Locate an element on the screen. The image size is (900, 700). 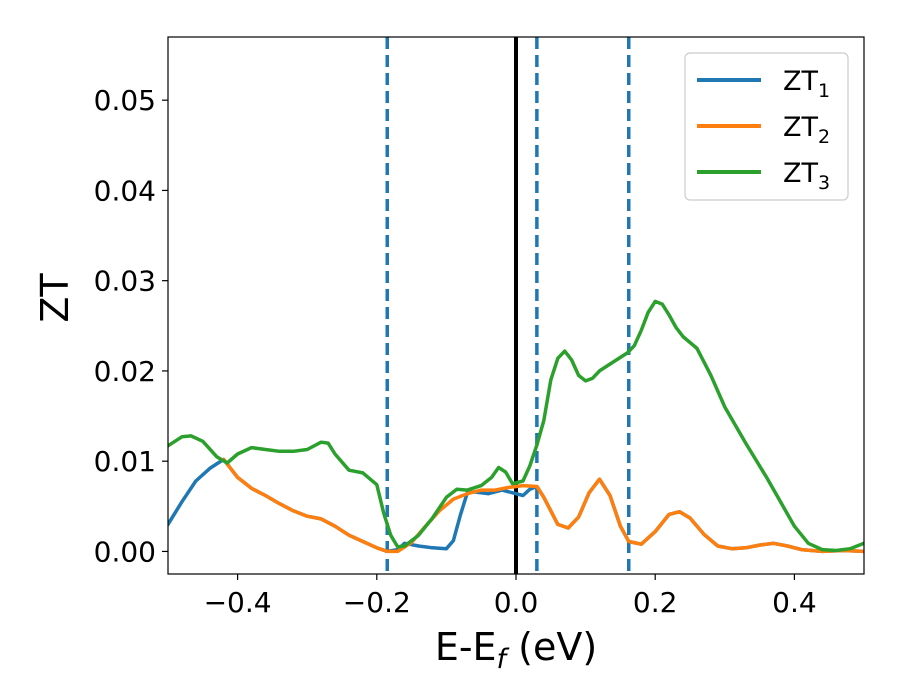
y-axis: 0.00 0.01 0.02 0.03 0.04 0.05 is located at coordinates (131, 326).